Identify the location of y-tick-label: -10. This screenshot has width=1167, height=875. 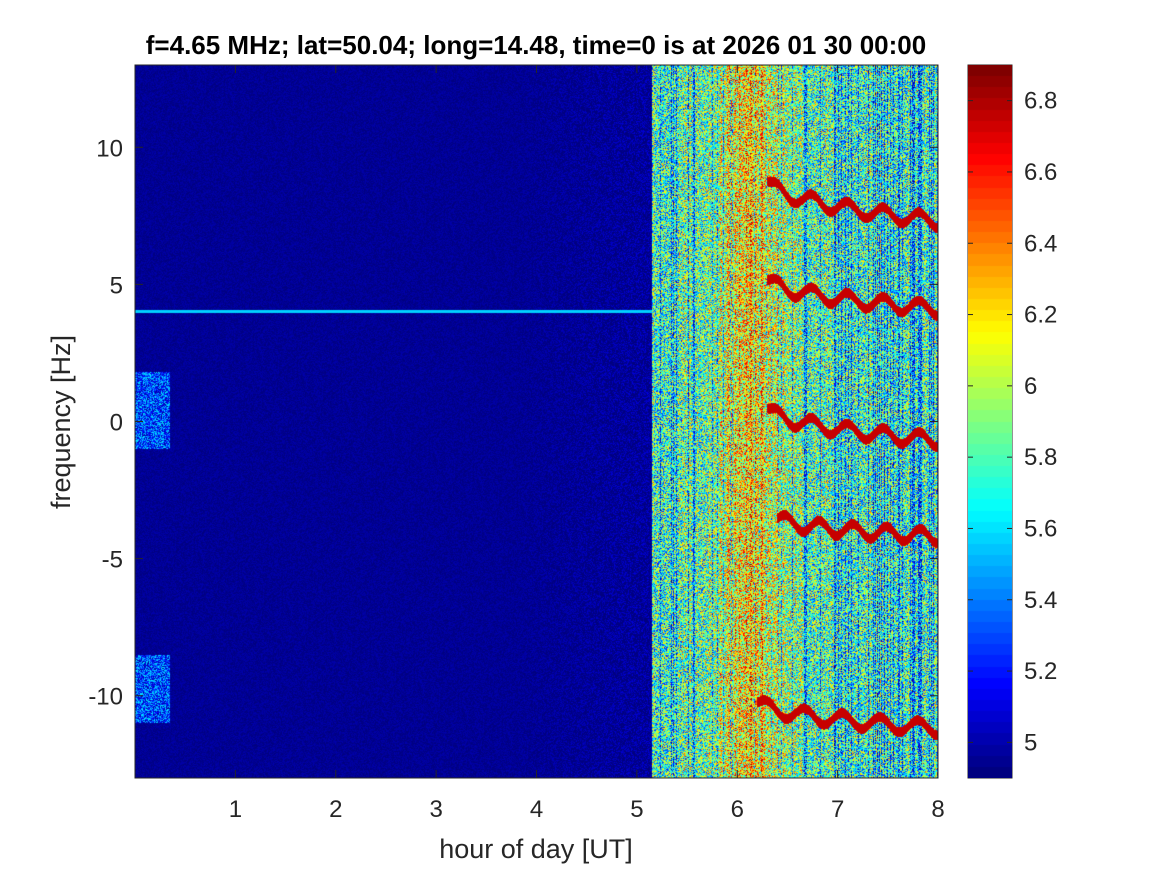
(105, 697).